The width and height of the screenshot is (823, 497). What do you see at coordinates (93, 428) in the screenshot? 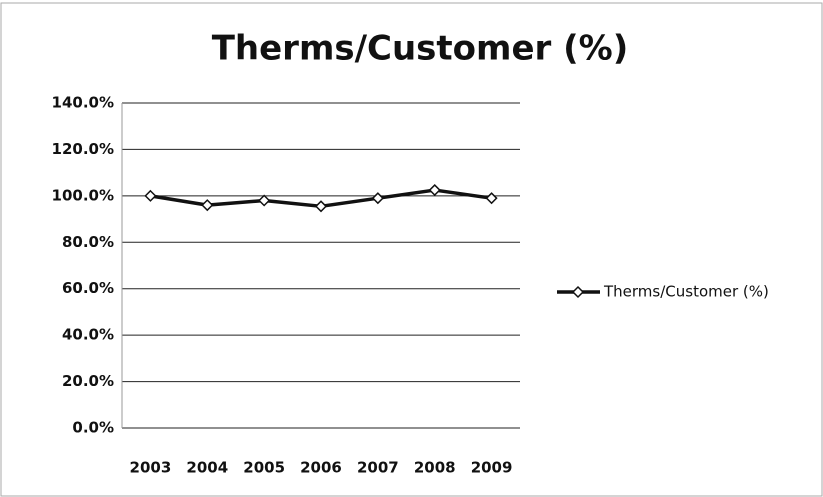
I see `y-tick-label: 0.0%` at bounding box center [93, 428].